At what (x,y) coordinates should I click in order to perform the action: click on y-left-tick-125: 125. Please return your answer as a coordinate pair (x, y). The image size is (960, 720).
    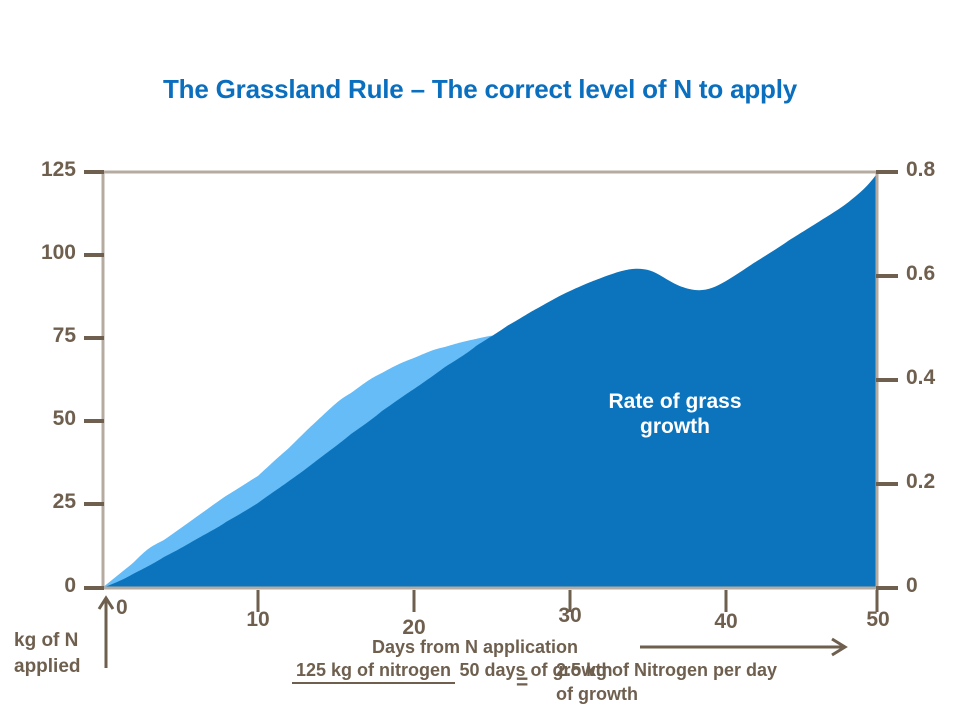
    Looking at the image, I should click on (58, 169).